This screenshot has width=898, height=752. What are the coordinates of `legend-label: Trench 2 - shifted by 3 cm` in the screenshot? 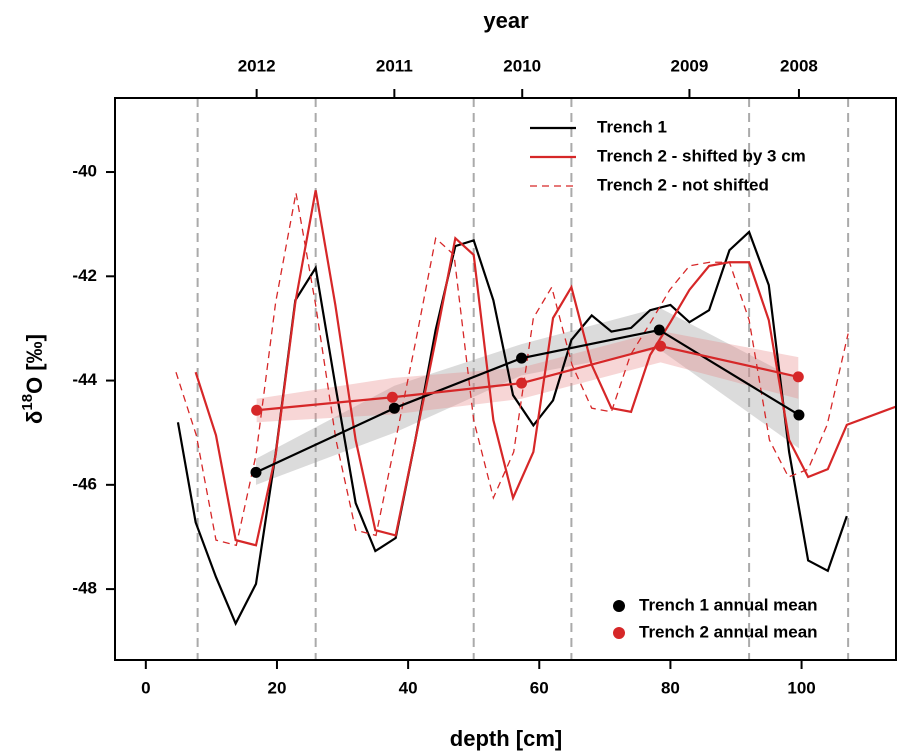 It's located at (701, 155).